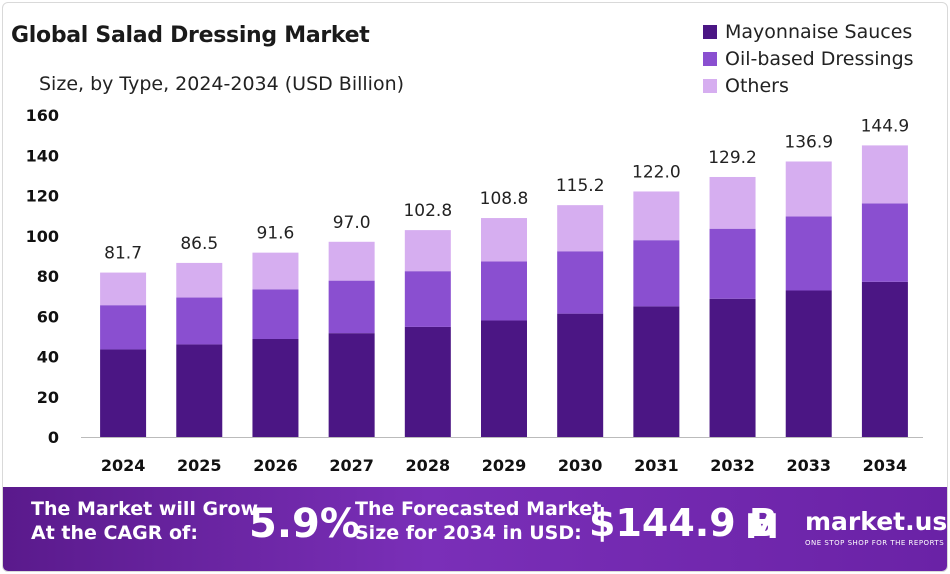  Describe the element at coordinates (276, 234) in the screenshot. I see `bar-total-label: 91.6` at that location.